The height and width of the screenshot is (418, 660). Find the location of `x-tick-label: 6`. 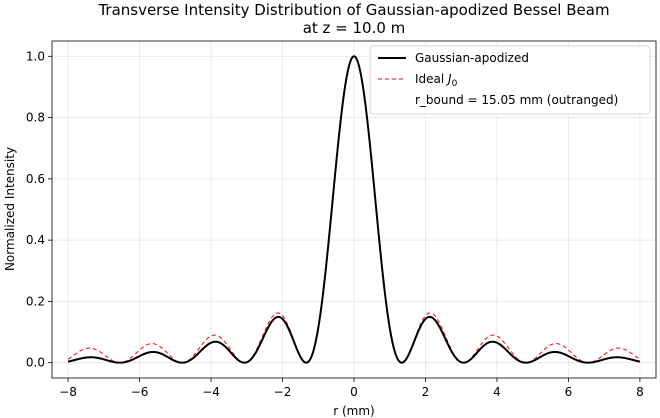

x-tick-label: 6 is located at coordinates (569, 392).